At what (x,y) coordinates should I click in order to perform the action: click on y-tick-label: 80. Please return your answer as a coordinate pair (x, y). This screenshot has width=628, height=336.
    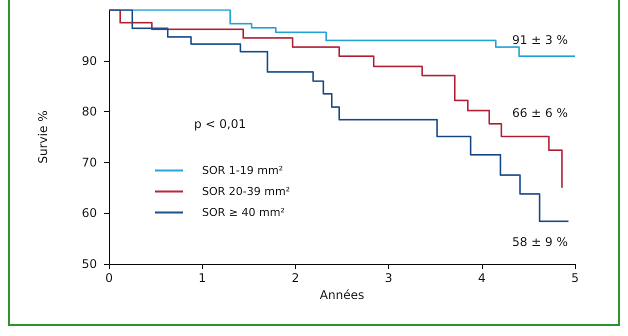
    Looking at the image, I should click on (89, 111).